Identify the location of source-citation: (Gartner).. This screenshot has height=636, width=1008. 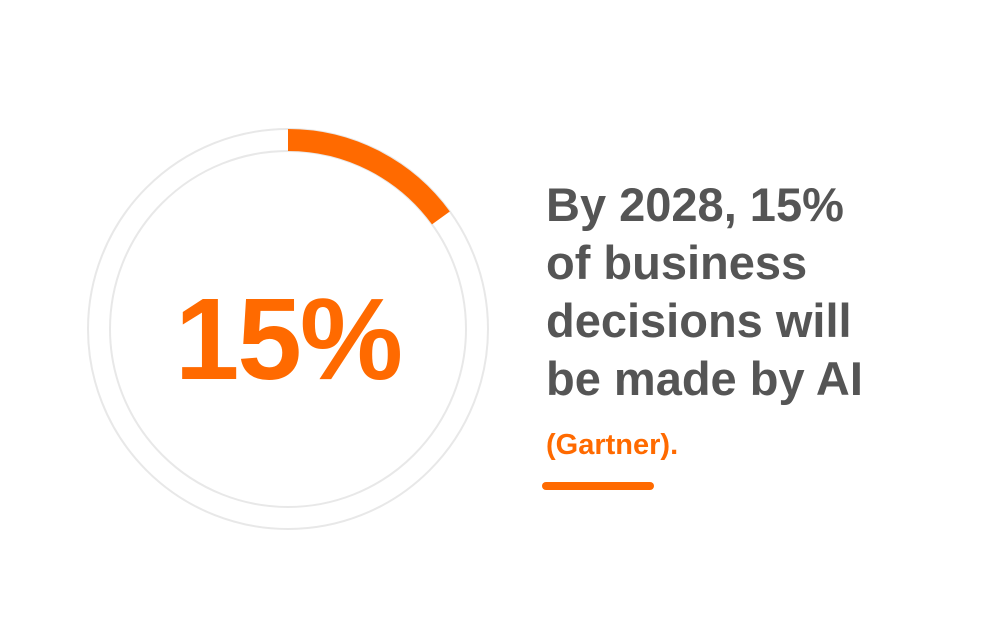
(612, 445).